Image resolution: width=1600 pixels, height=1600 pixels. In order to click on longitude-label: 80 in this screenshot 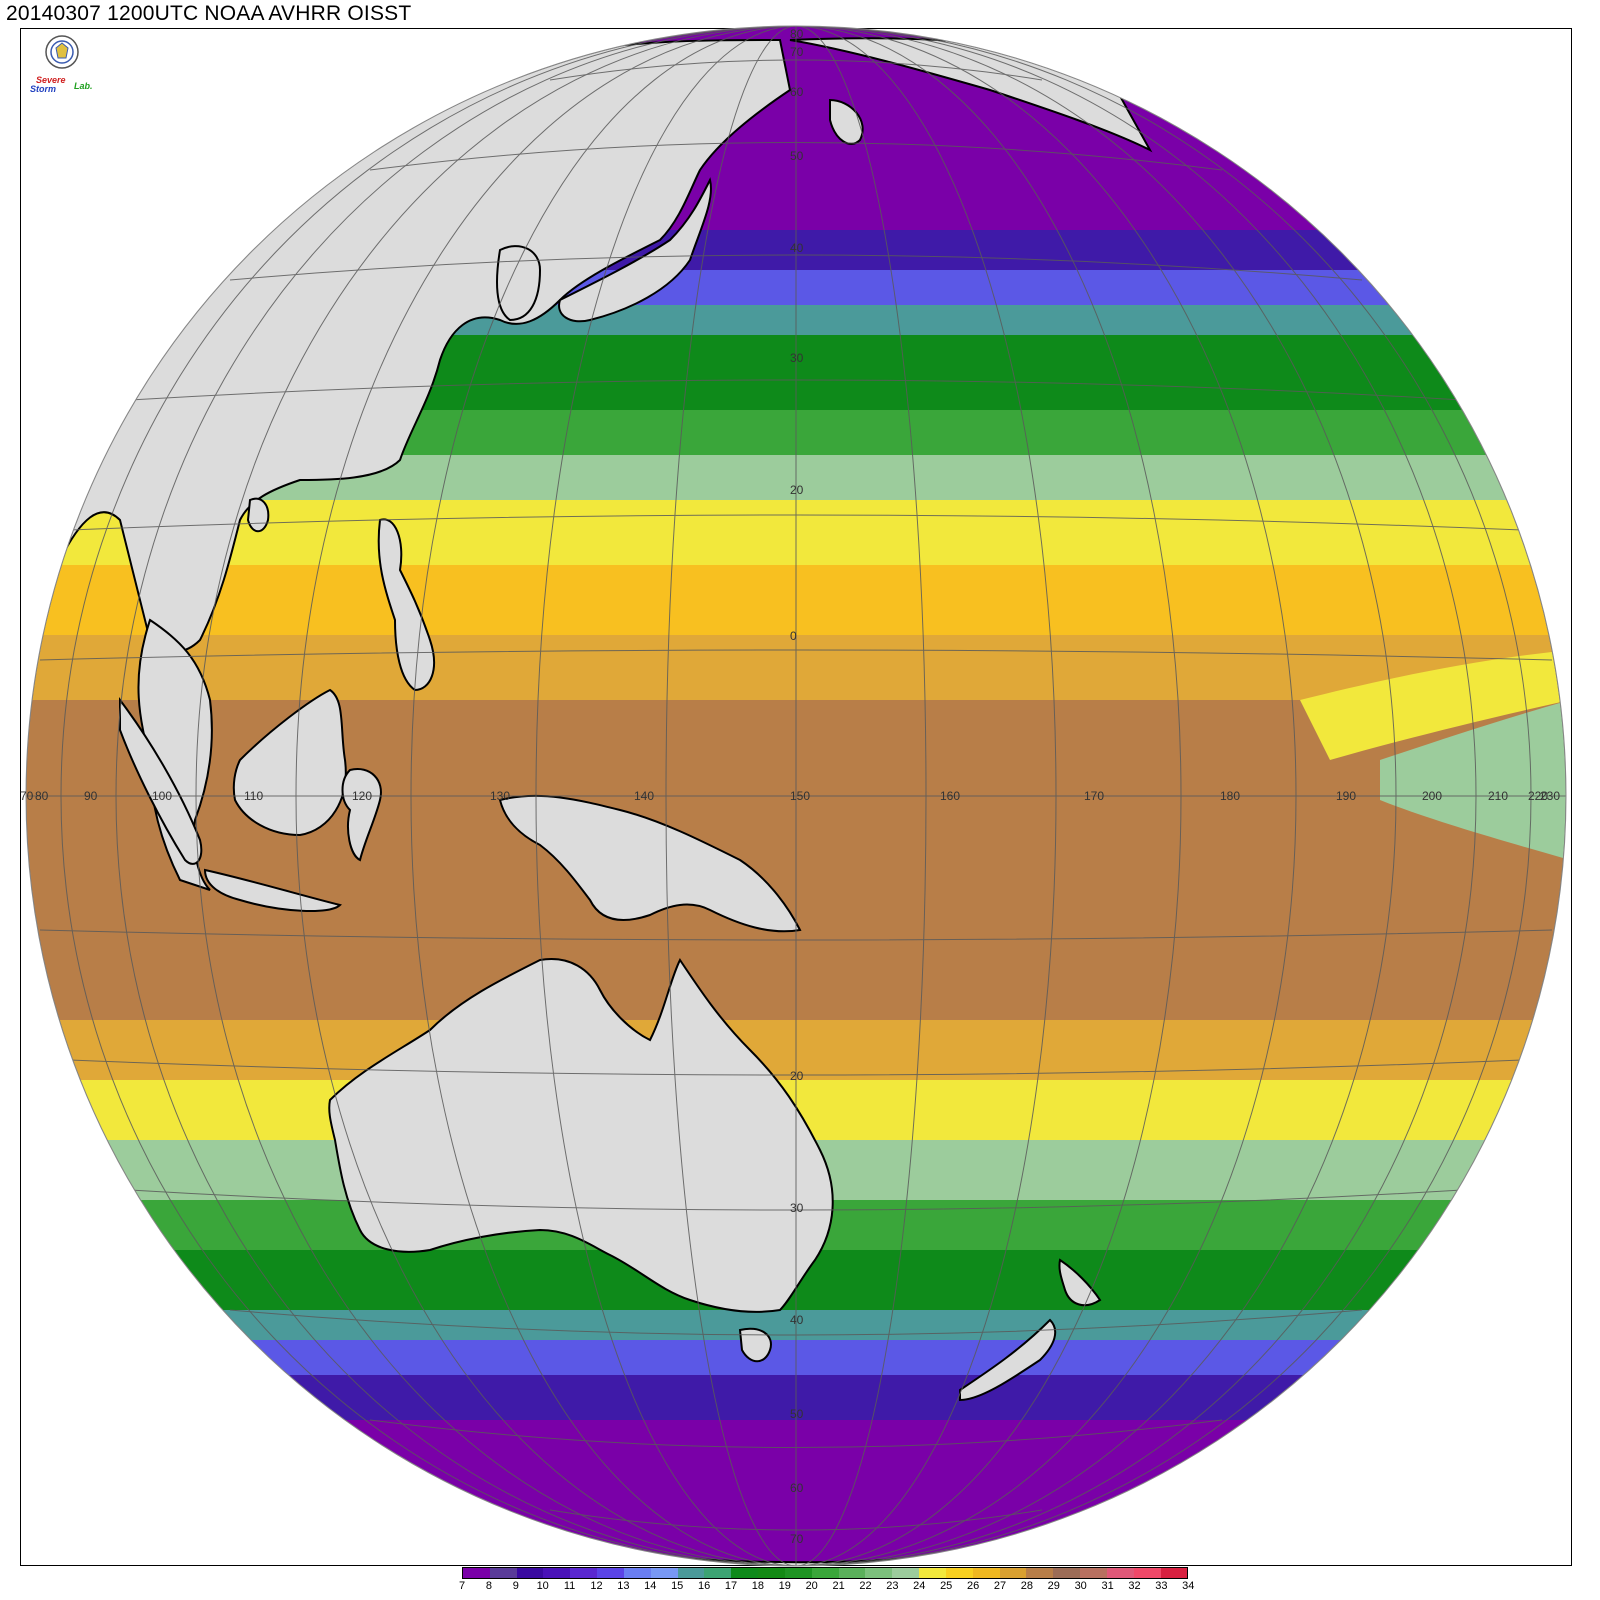, I will do `click(42, 796)`.